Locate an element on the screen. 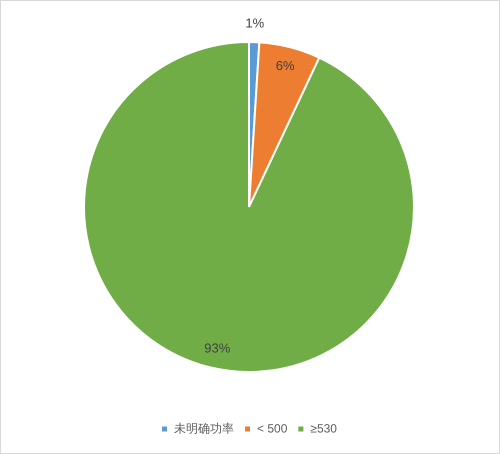 The height and width of the screenshot is (454, 500). data-label: 1% is located at coordinates (255, 23).